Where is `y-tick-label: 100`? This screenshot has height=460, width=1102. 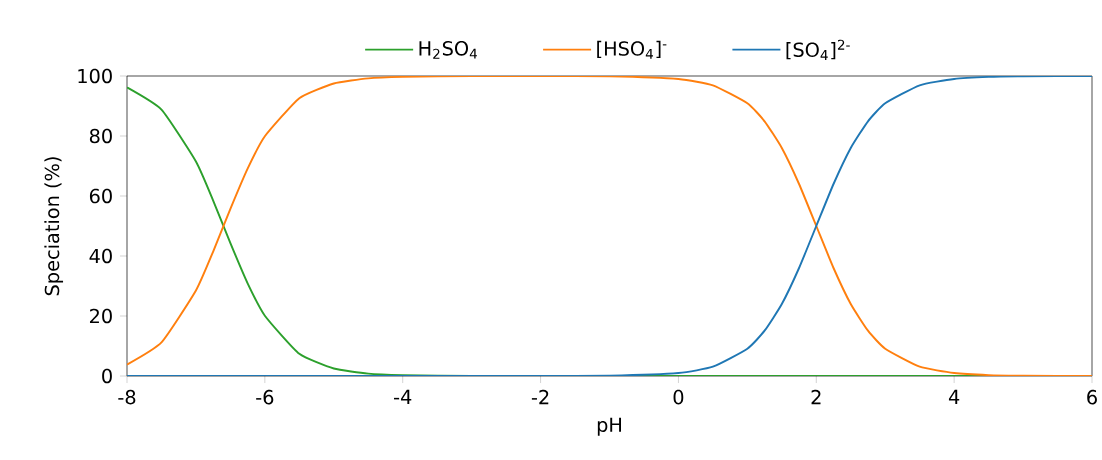 y-tick-label: 100 is located at coordinates (95, 76).